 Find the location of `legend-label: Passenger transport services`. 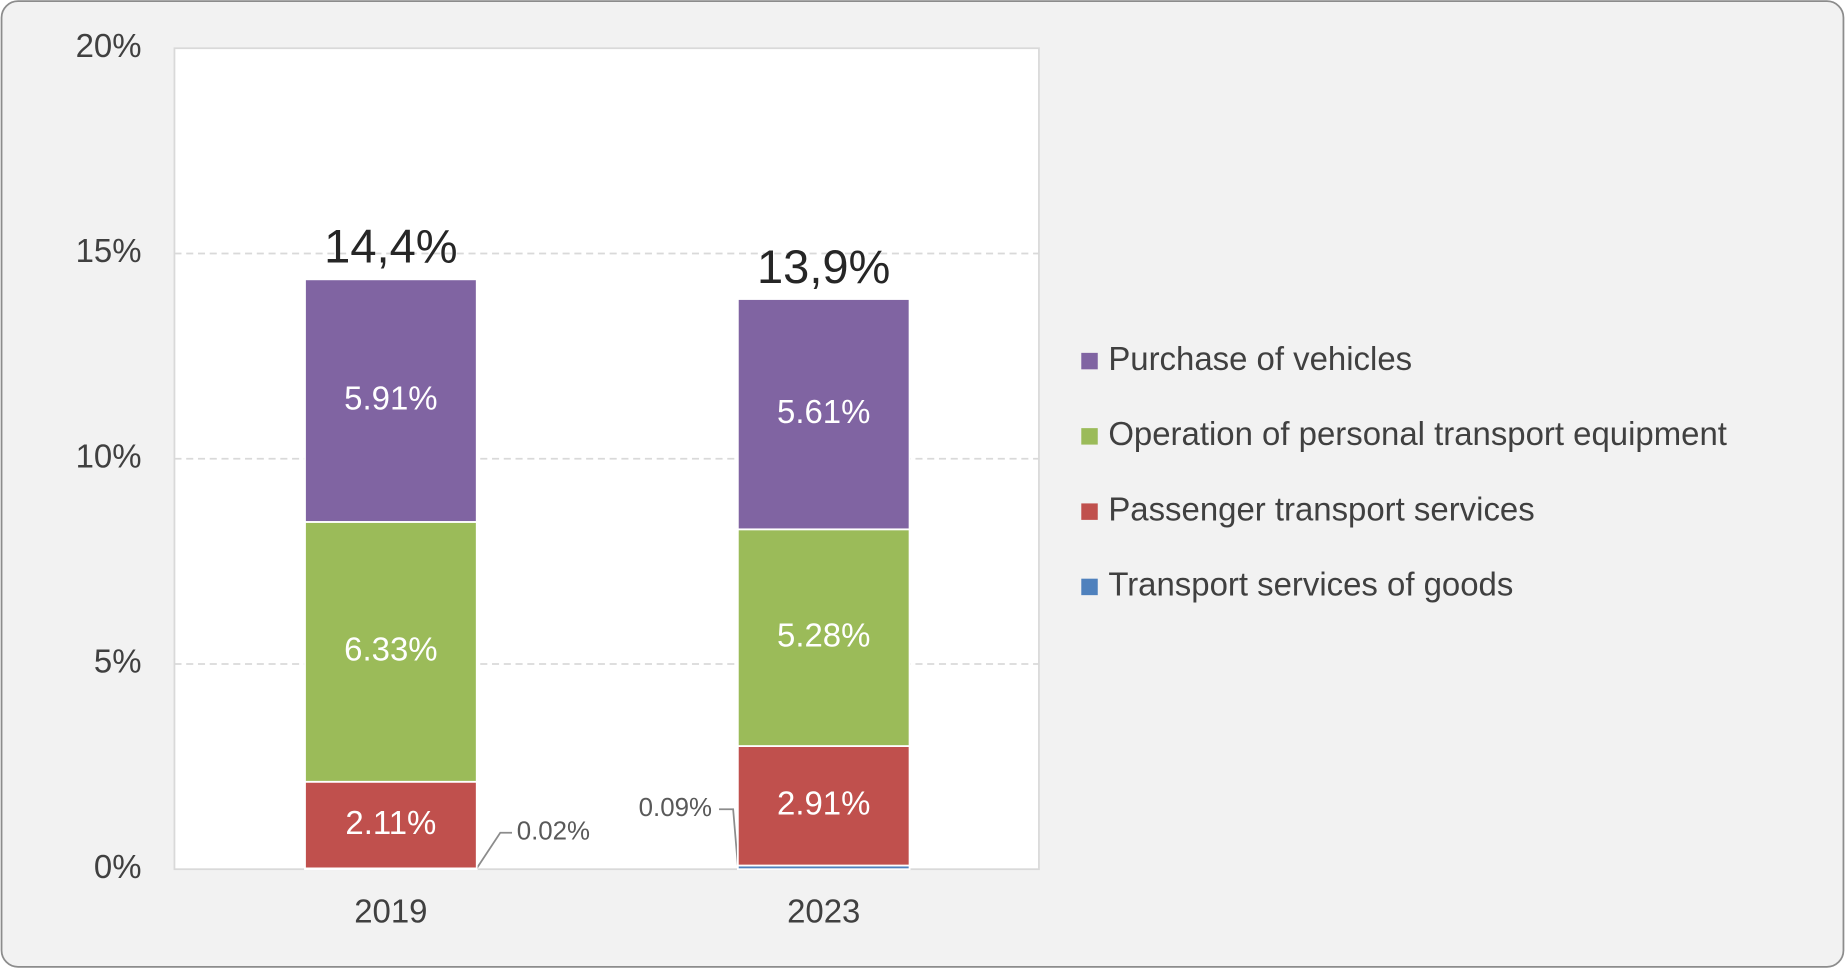

legend-label: Passenger transport services is located at coordinates (1321, 508).